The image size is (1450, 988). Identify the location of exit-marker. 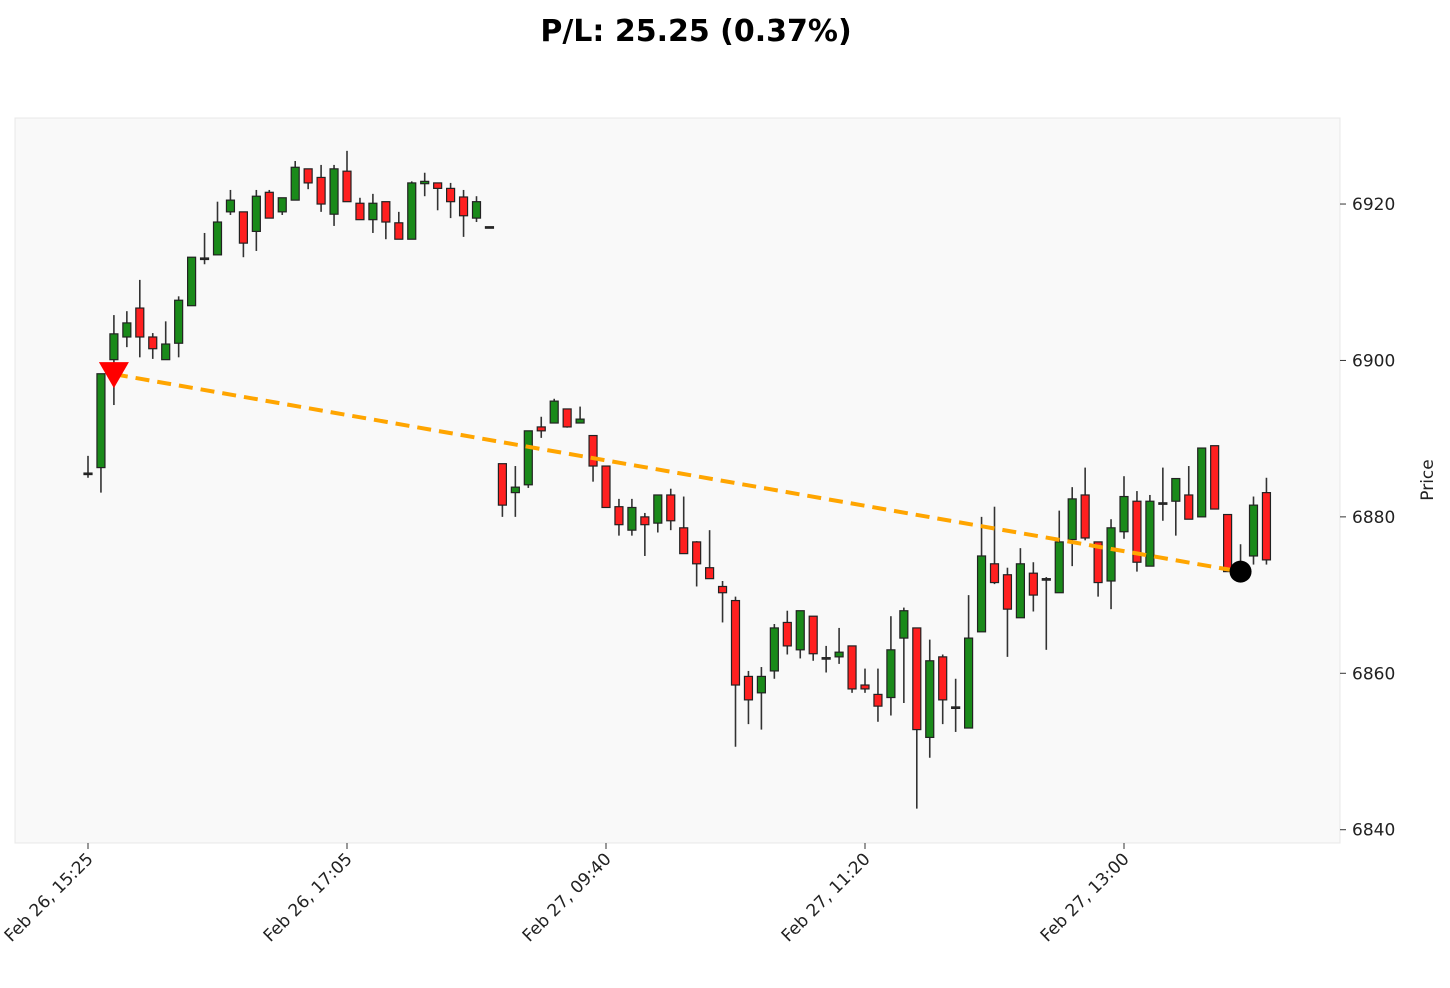
(1240, 571).